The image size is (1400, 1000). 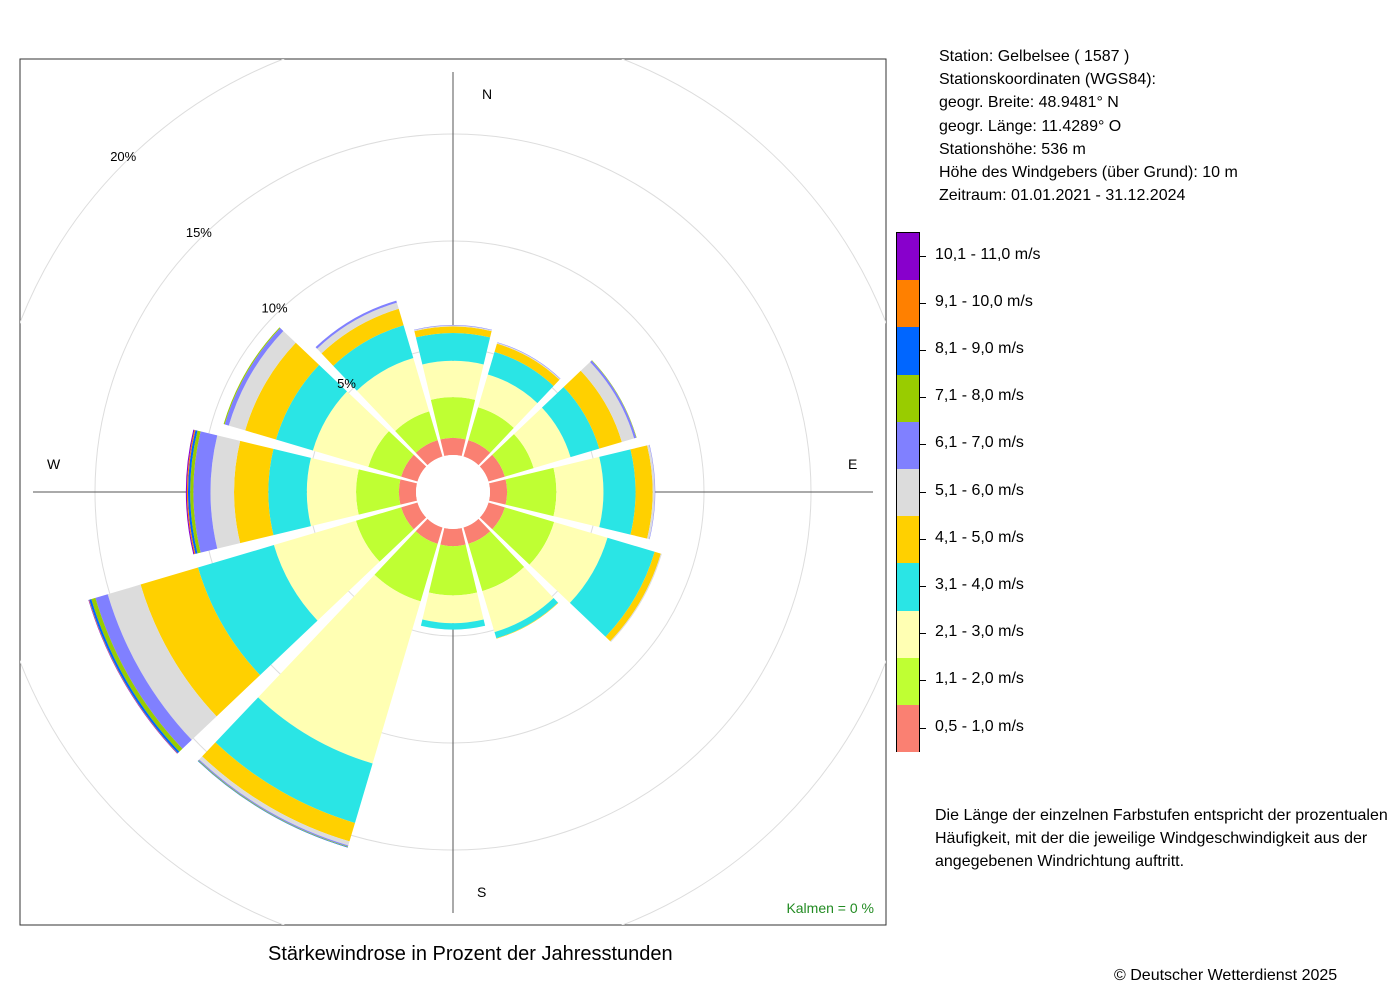 I want to click on radial-tick-labels: 5% 10% 15% 20%, so click(x=233, y=270).